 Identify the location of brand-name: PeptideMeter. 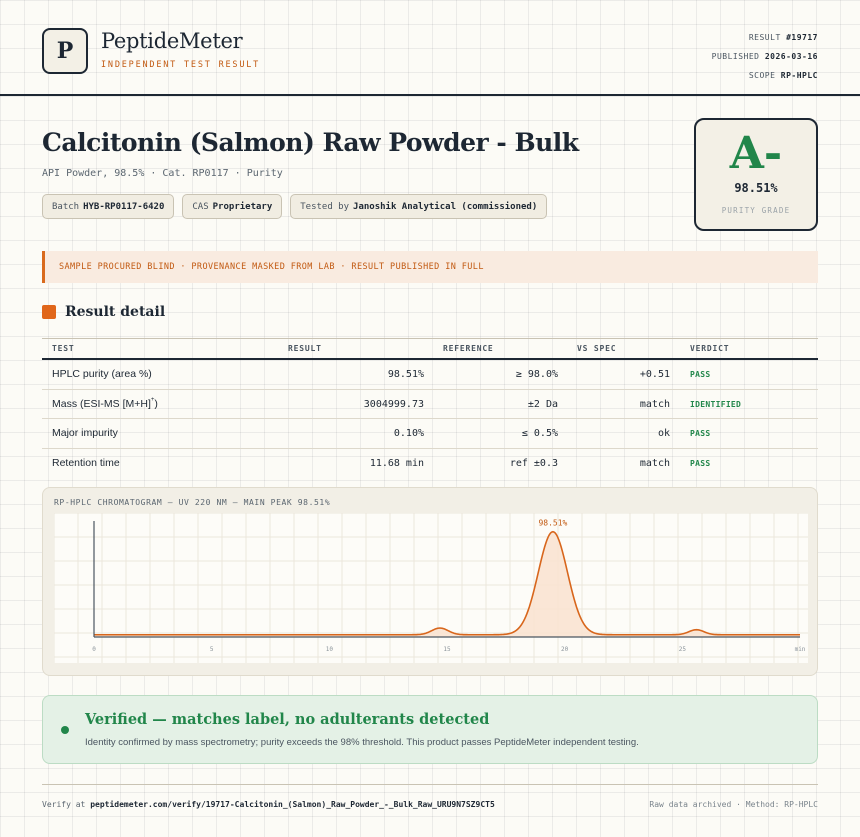
(172, 41).